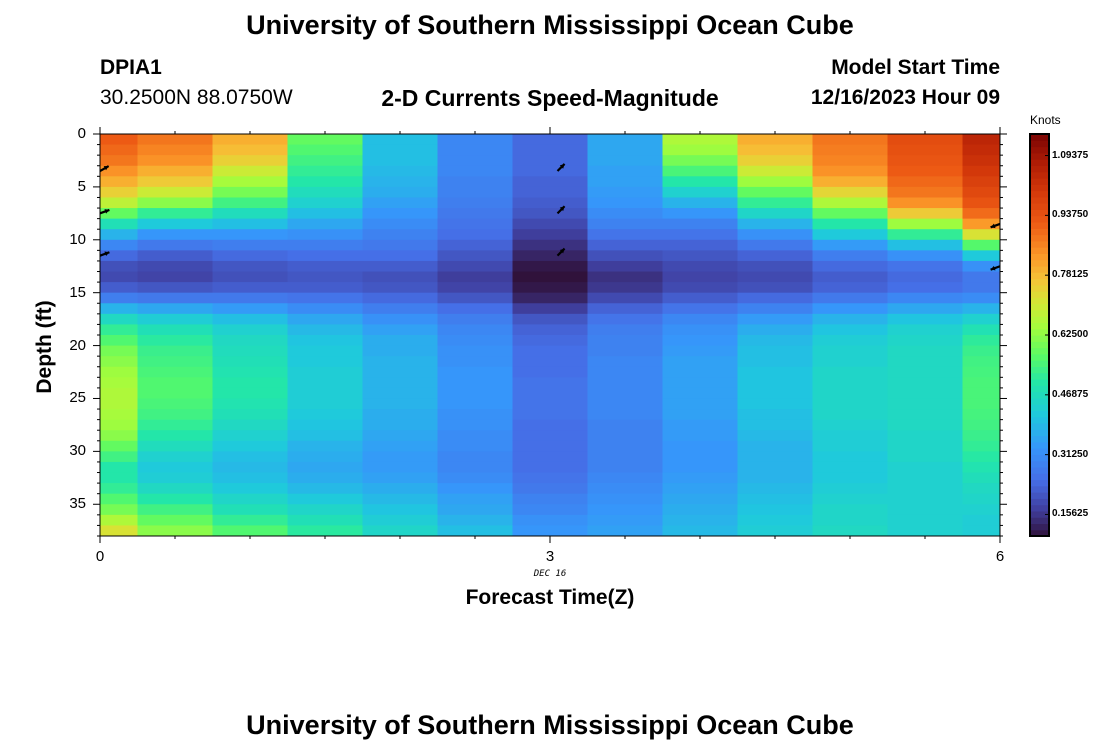  Describe the element at coordinates (915, 67) in the screenshot. I see `model-start-label: Model Start Time` at that location.